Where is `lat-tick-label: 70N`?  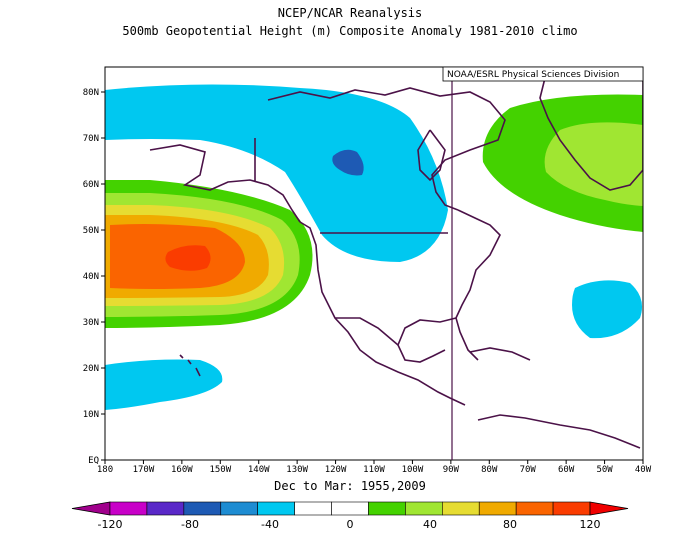 lat-tick-label: 70N is located at coordinates (91, 139).